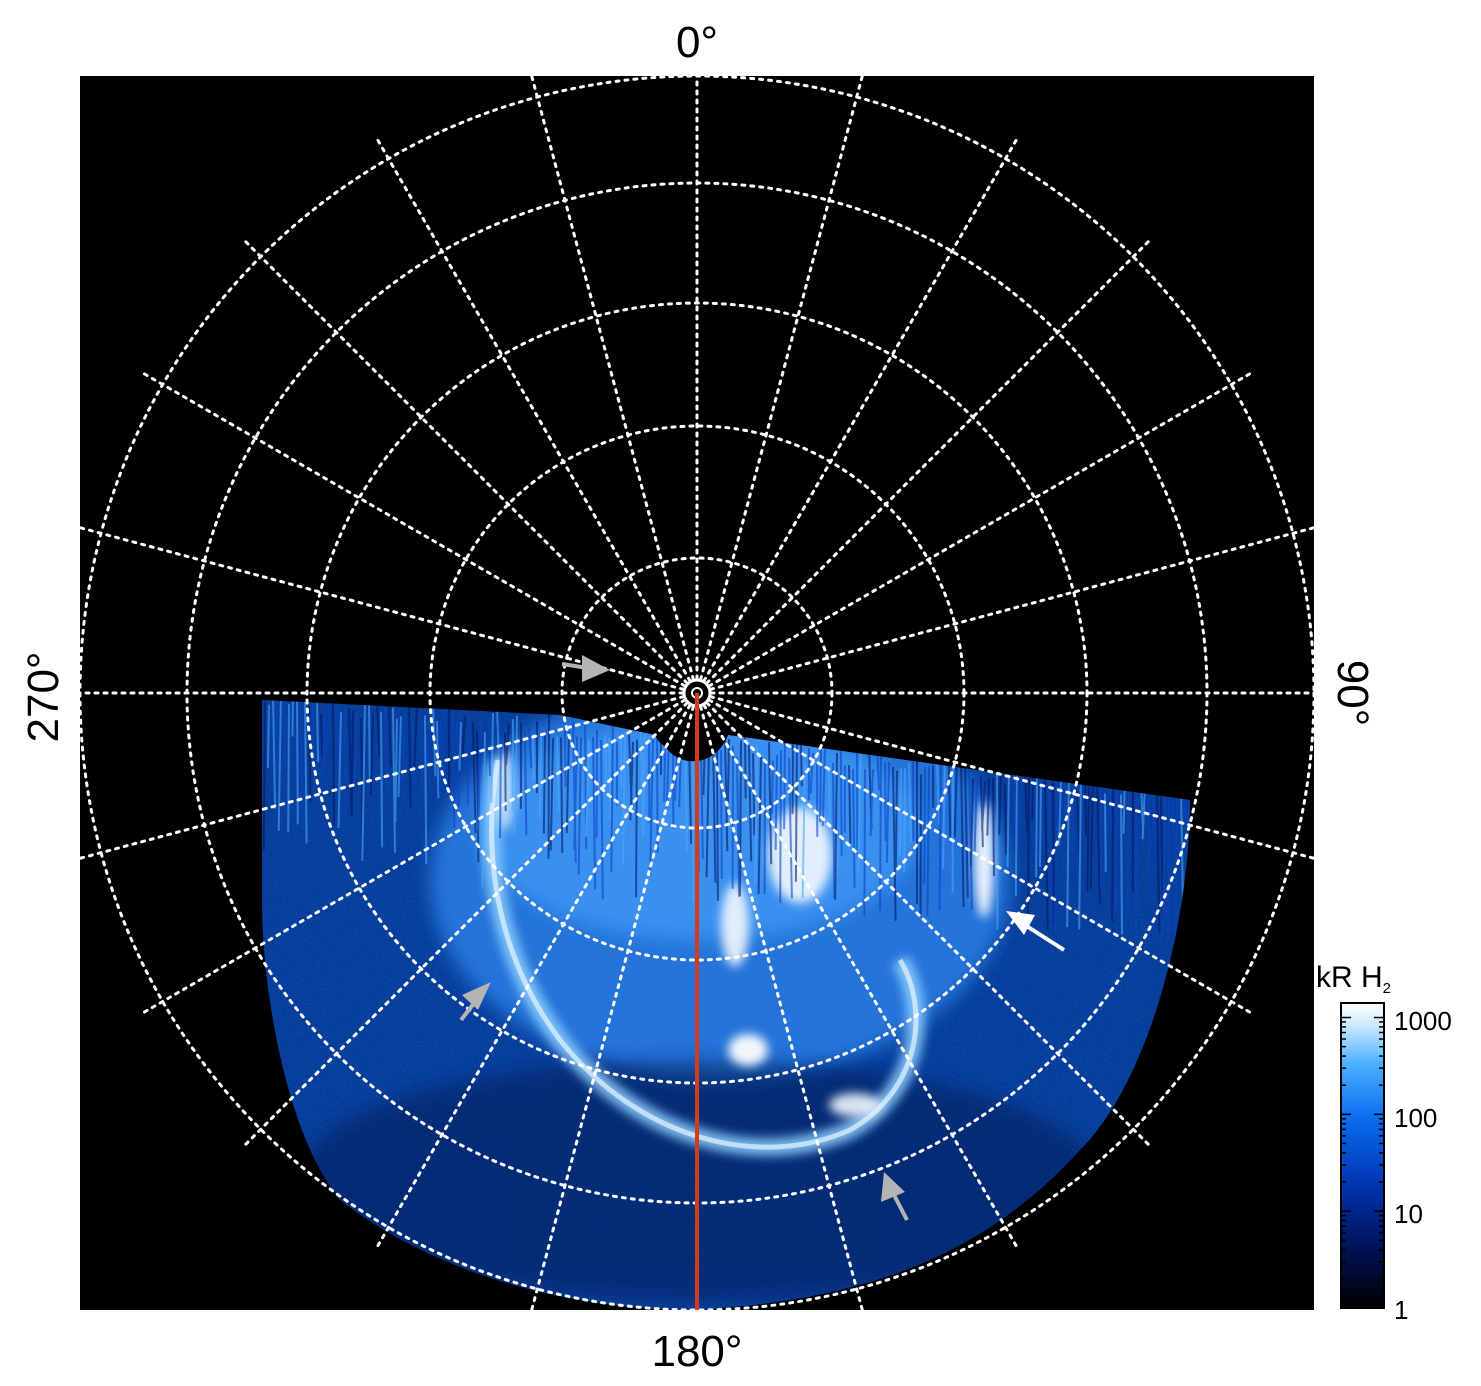 The width and height of the screenshot is (1481, 1386). What do you see at coordinates (1362, 1155) in the screenshot?
I see `colorbar-gradient` at bounding box center [1362, 1155].